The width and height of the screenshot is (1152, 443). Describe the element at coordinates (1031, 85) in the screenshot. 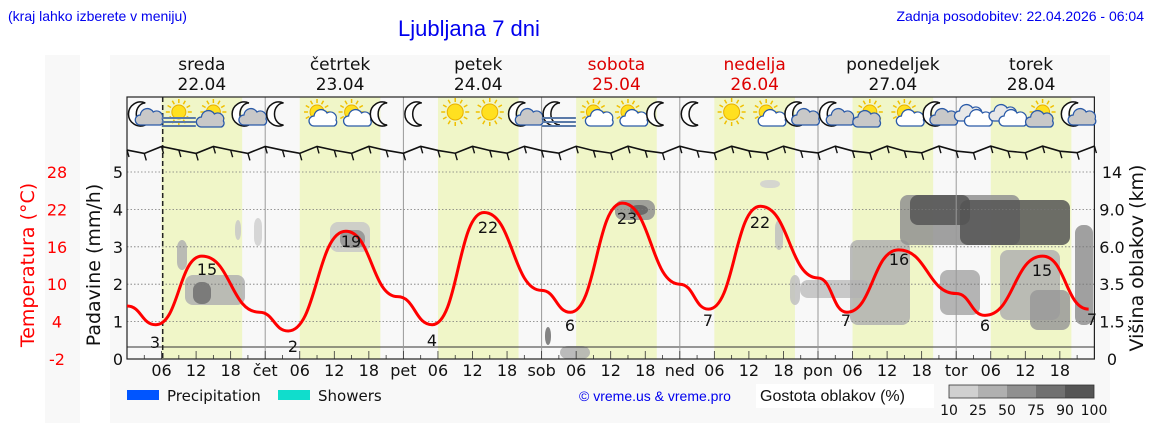

I see `day-date: 28.04` at that location.